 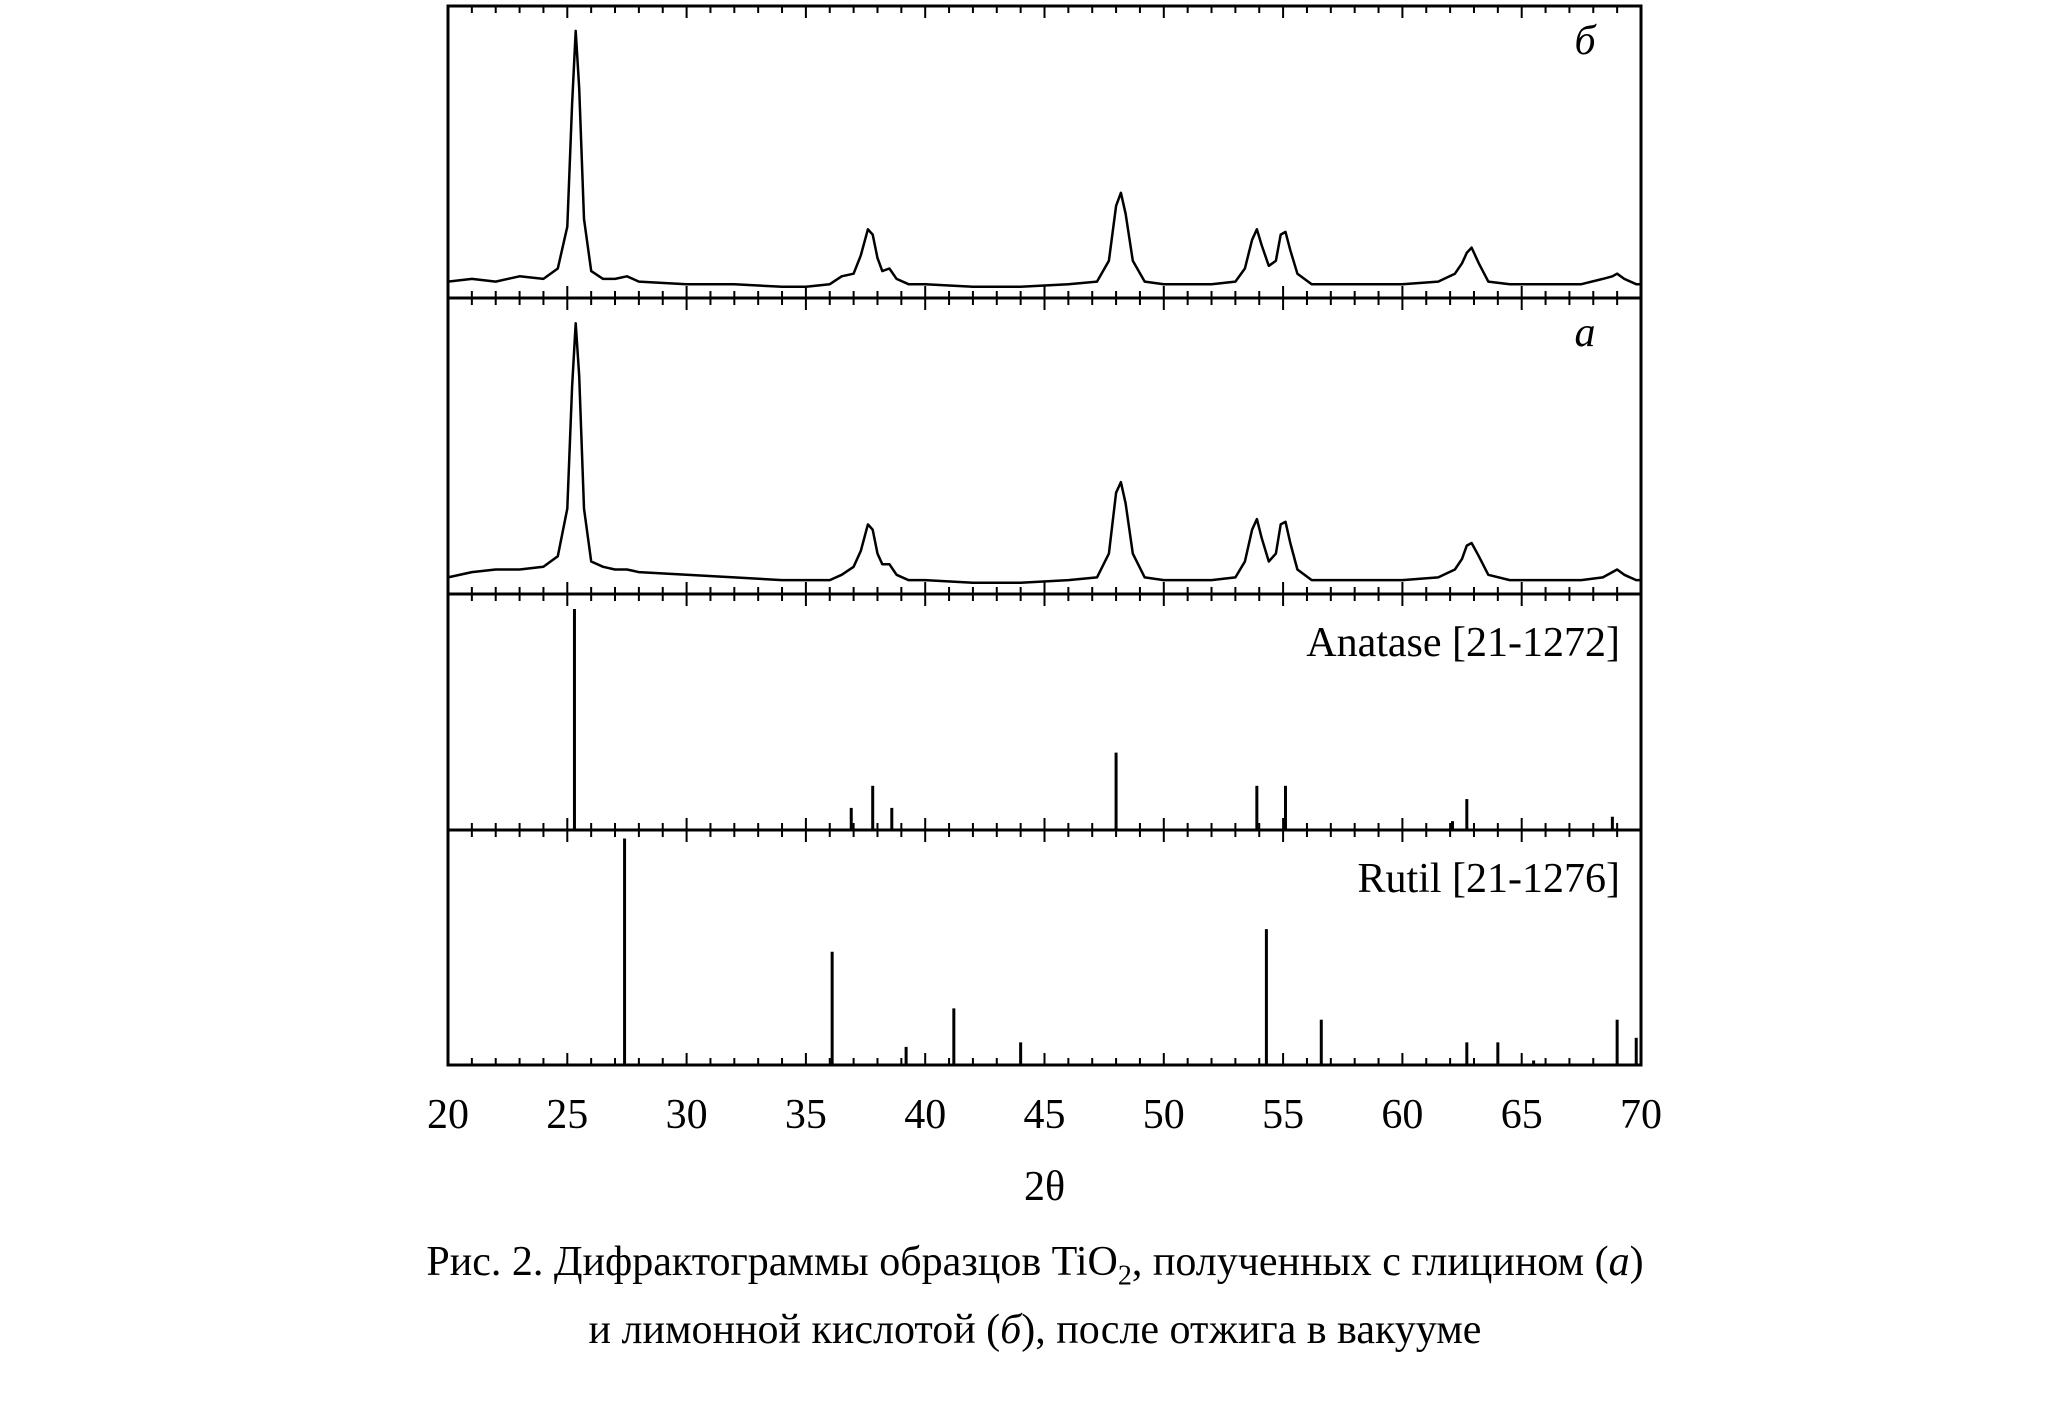 What do you see at coordinates (925, 1115) in the screenshot?
I see `x-tick-label: 40` at bounding box center [925, 1115].